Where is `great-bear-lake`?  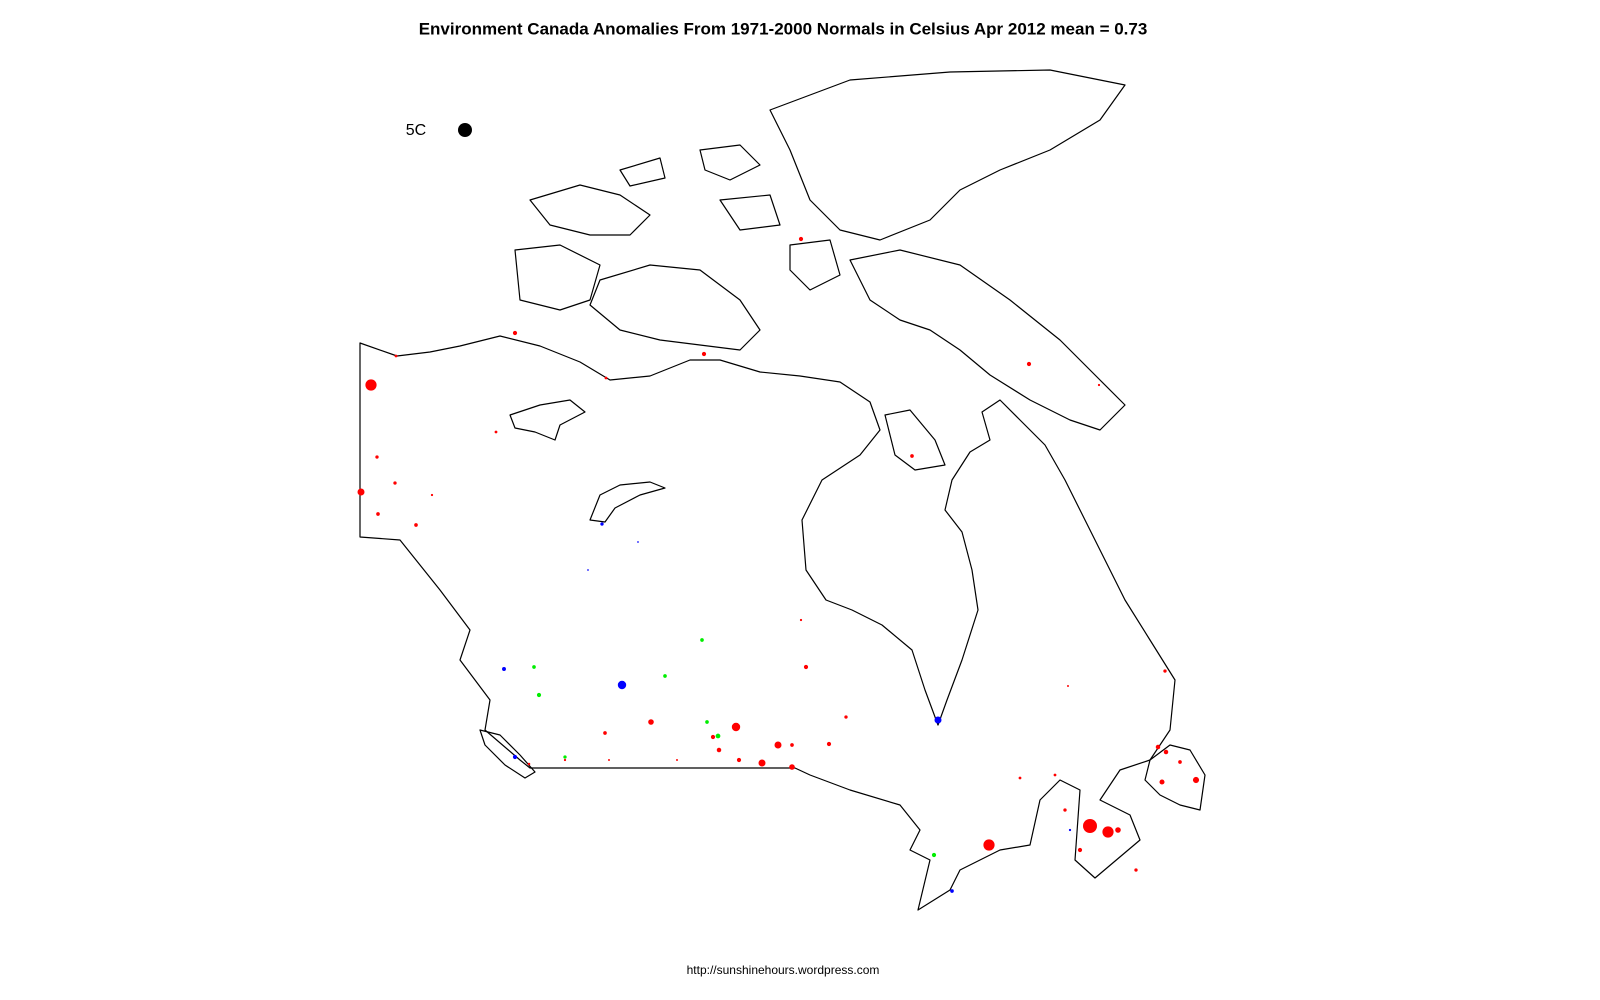 great-bear-lake is located at coordinates (547, 420).